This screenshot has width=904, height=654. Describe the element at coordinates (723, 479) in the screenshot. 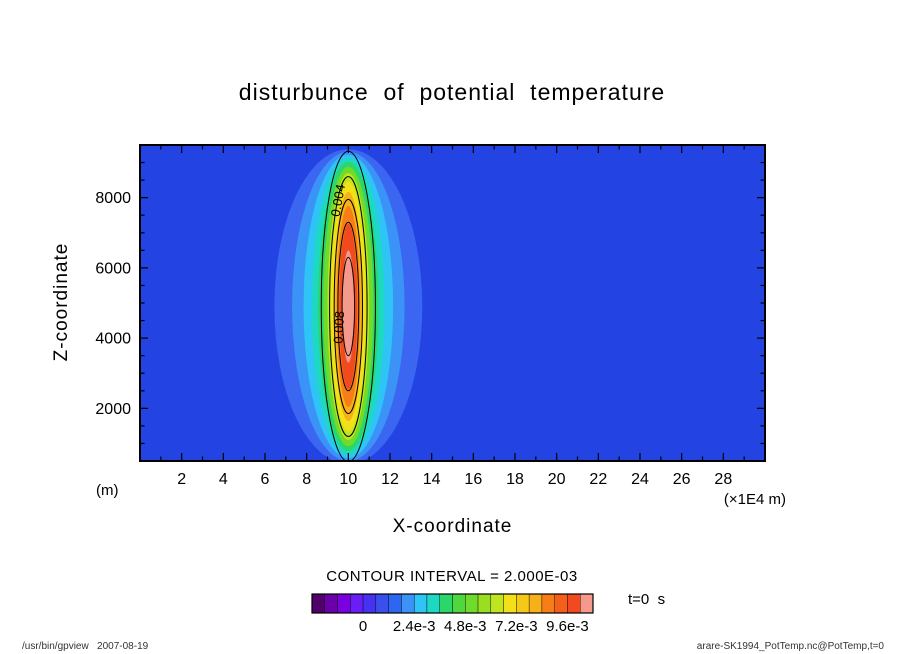

I see `x-tick-label: 28` at that location.